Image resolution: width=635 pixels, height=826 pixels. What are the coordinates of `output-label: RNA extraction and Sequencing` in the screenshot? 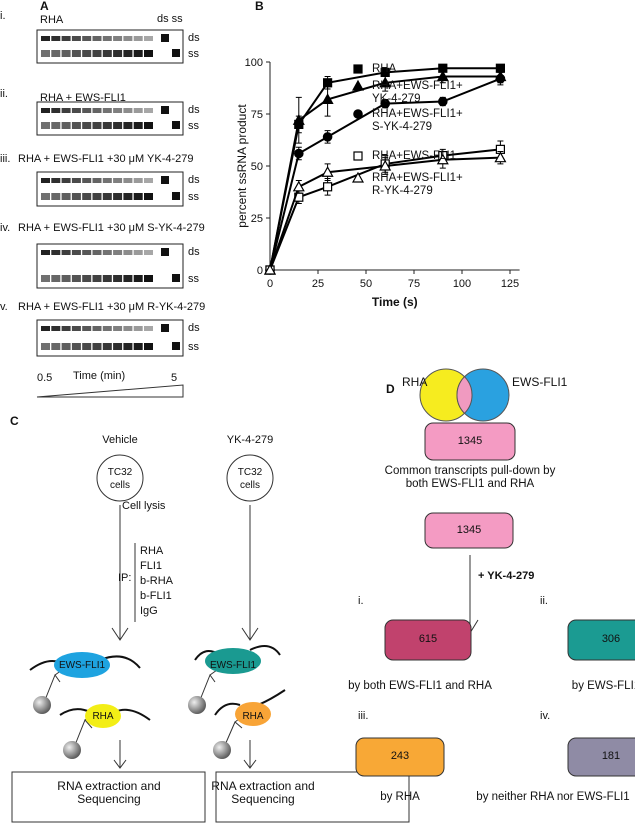 It's located at (263, 792).